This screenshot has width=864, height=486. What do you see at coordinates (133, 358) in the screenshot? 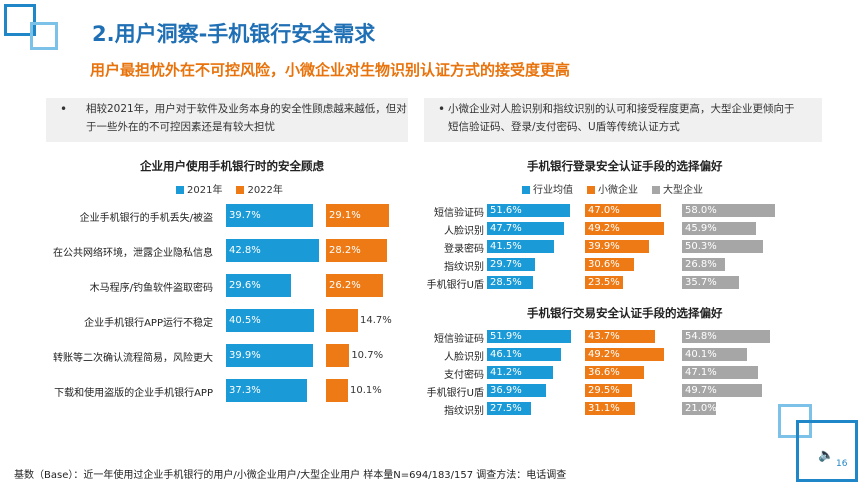
I see `category-label: 转账等二次确认流程简易，风险更大` at bounding box center [133, 358].